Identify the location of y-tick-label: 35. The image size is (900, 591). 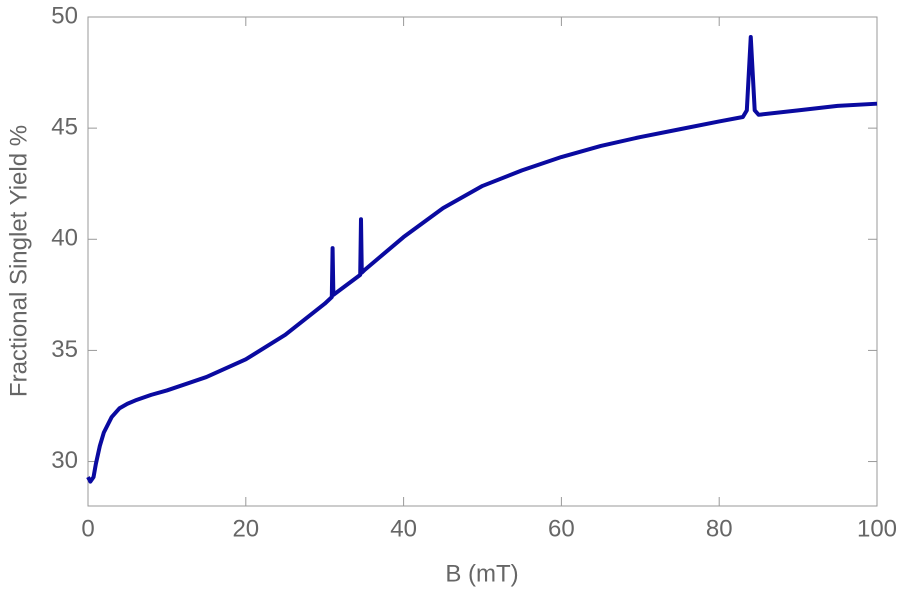
(64, 349).